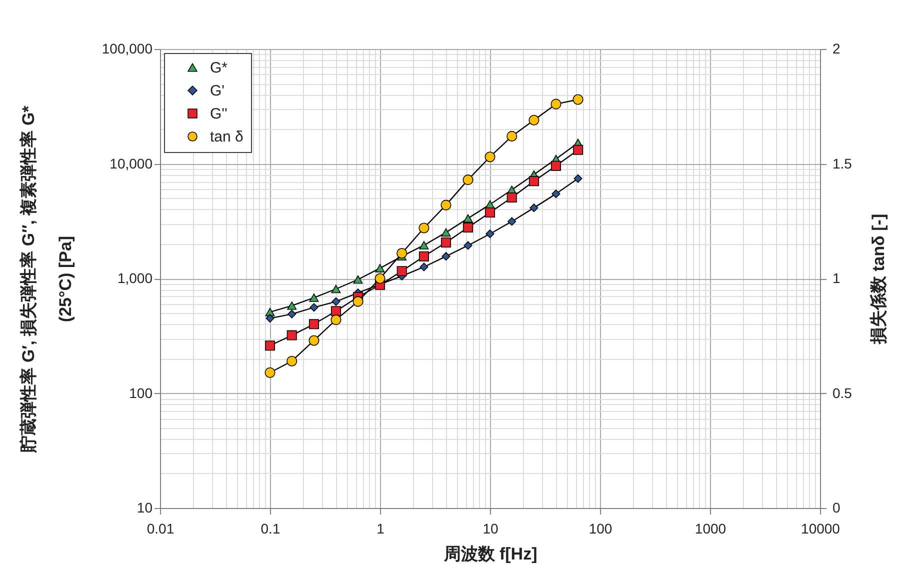  What do you see at coordinates (219, 114) in the screenshot?
I see `legend-label: G''` at bounding box center [219, 114].